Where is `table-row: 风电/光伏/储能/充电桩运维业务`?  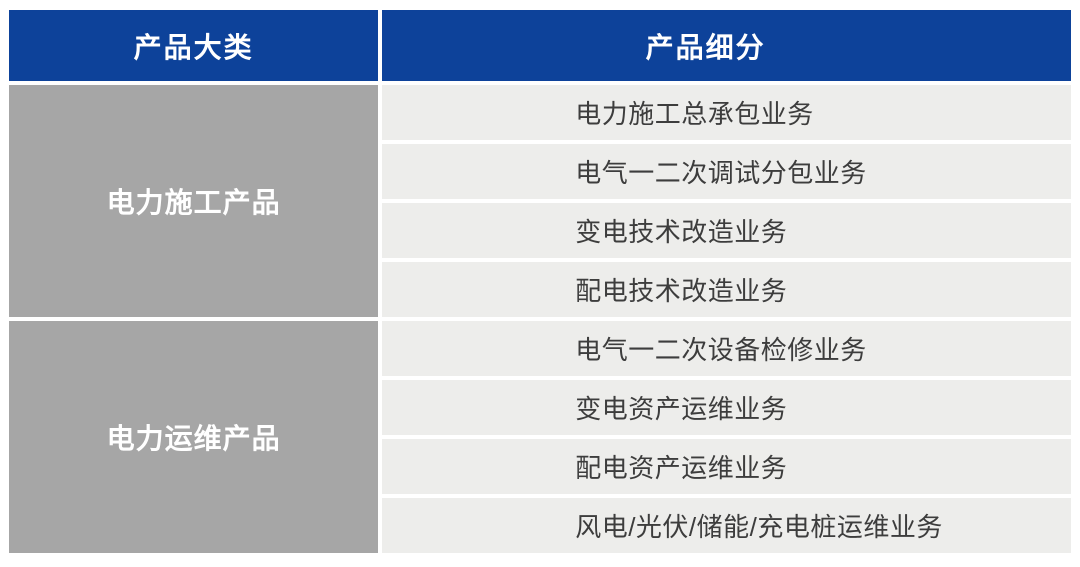
table-row: 风电/光伏/储能/充电桩运维业务 is located at coordinates (540, 525).